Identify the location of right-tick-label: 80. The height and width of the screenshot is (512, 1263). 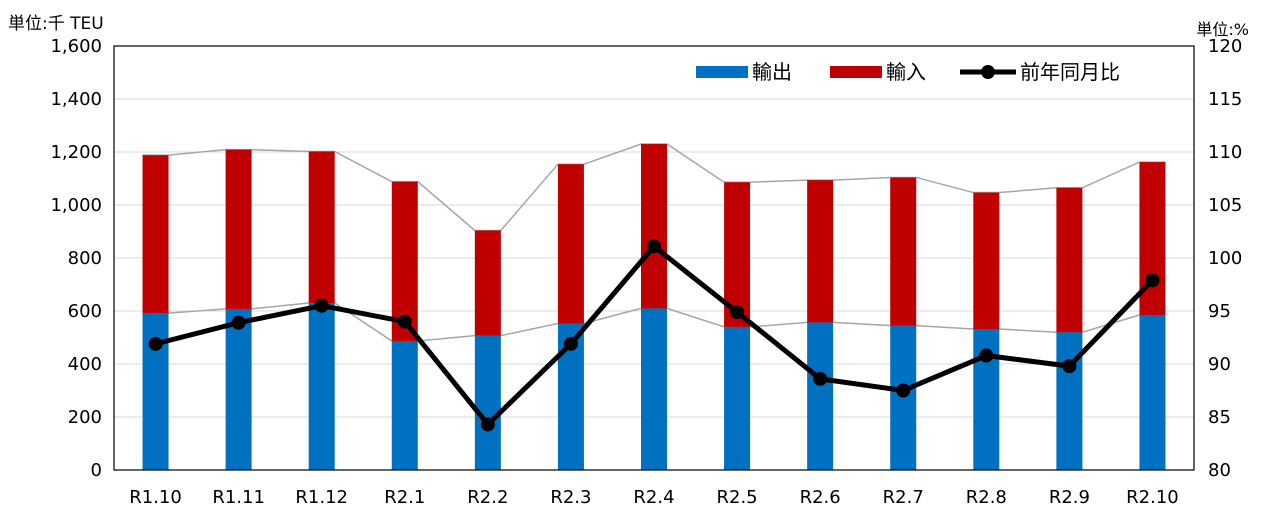
(1219, 470).